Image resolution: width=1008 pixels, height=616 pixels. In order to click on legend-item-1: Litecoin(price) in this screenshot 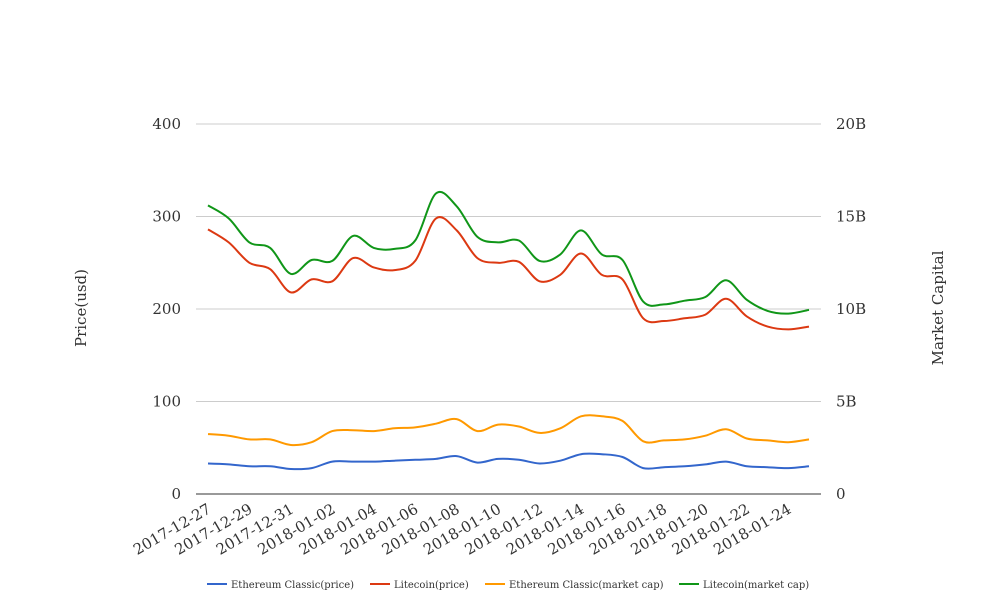, I will do `click(419, 585)`.